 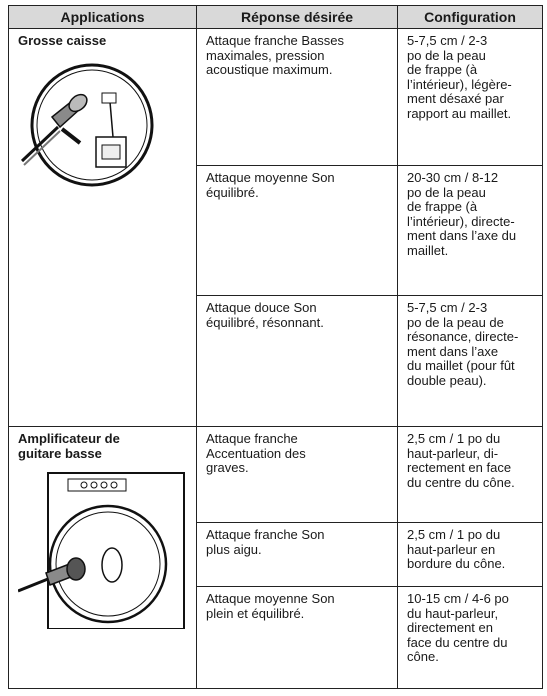 I want to click on response-cell: Attaque franche Accentuation des graves., so click(x=297, y=474).